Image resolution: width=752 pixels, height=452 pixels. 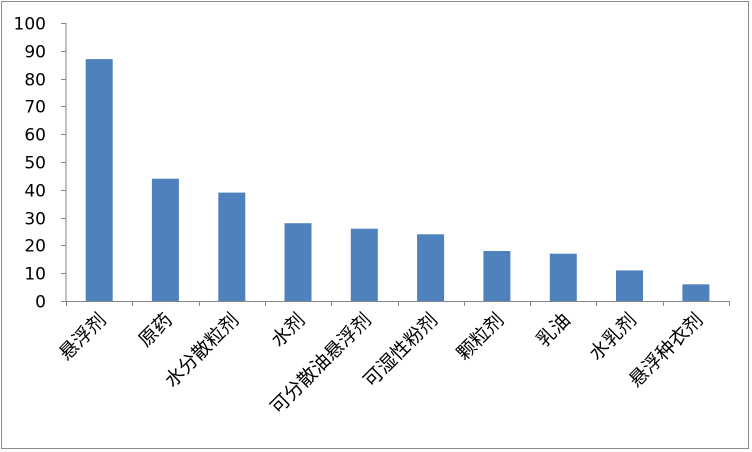 What do you see at coordinates (288, 330) in the screenshot?
I see `x-tick-label-3: 水剂` at bounding box center [288, 330].